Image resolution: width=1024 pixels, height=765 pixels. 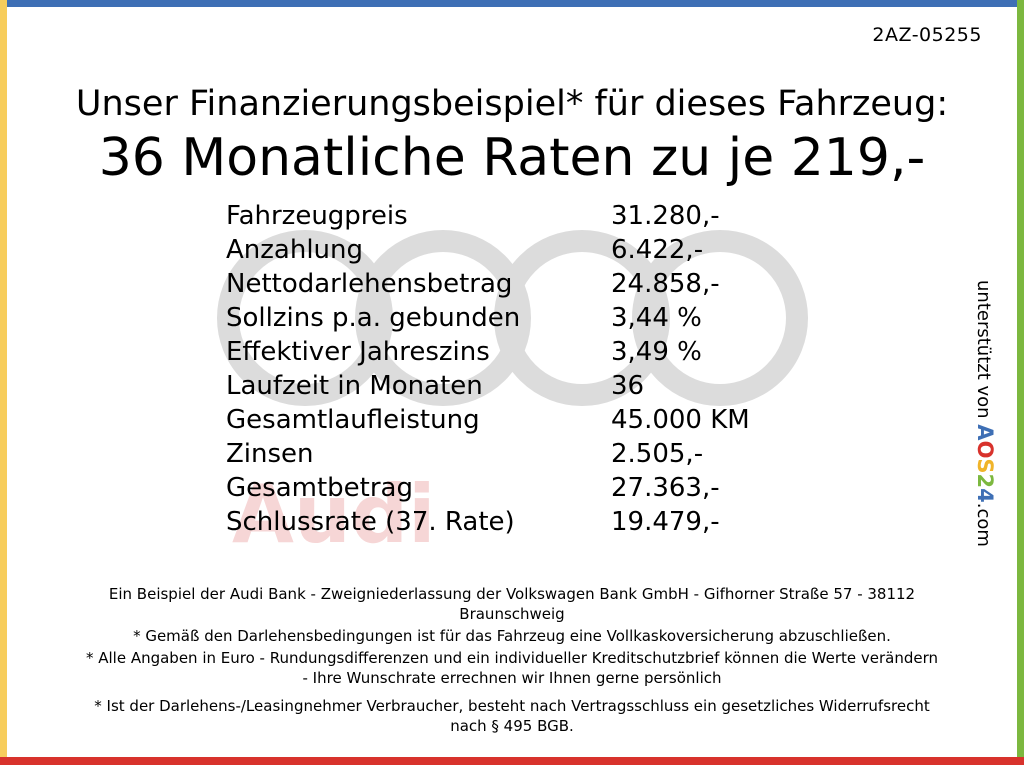 I want to click on watermark-text: Audi, so click(x=334, y=514).